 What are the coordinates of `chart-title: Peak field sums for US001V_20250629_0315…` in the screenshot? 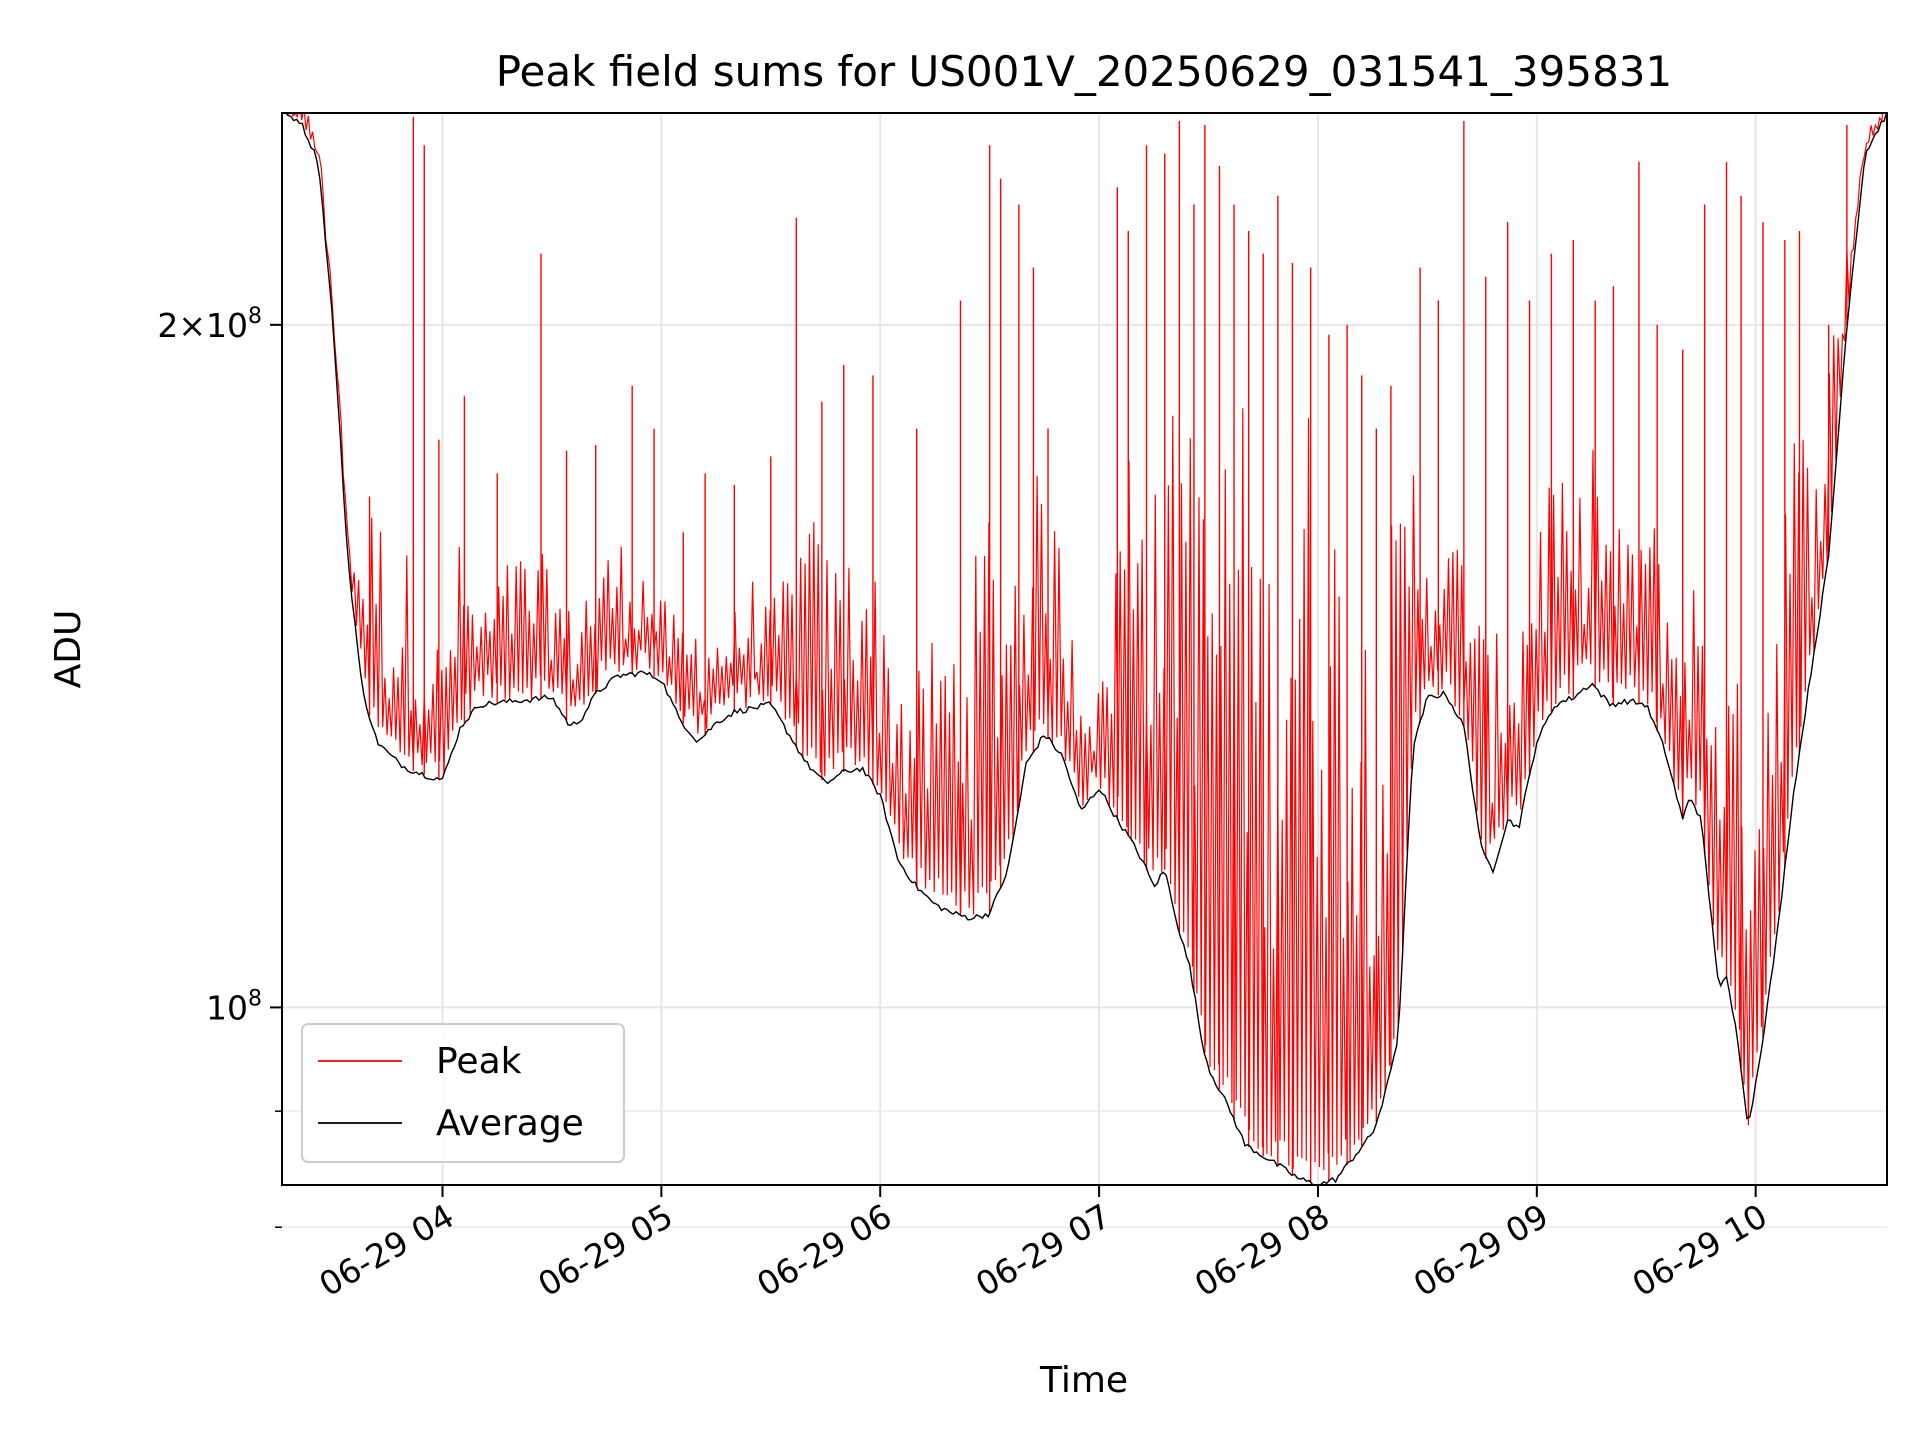 It's located at (1084, 71).